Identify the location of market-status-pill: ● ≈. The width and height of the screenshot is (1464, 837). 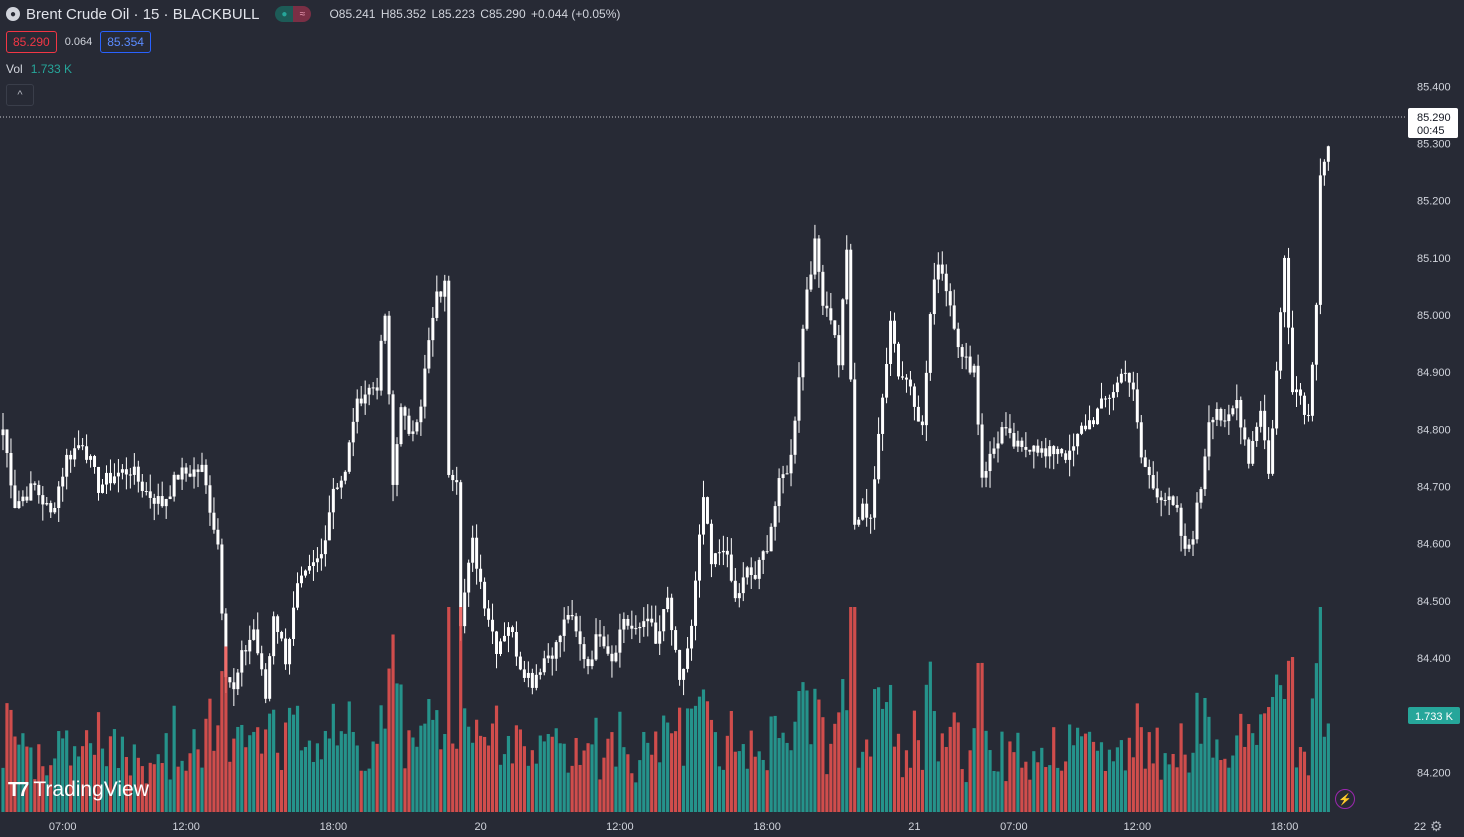
(293, 14).